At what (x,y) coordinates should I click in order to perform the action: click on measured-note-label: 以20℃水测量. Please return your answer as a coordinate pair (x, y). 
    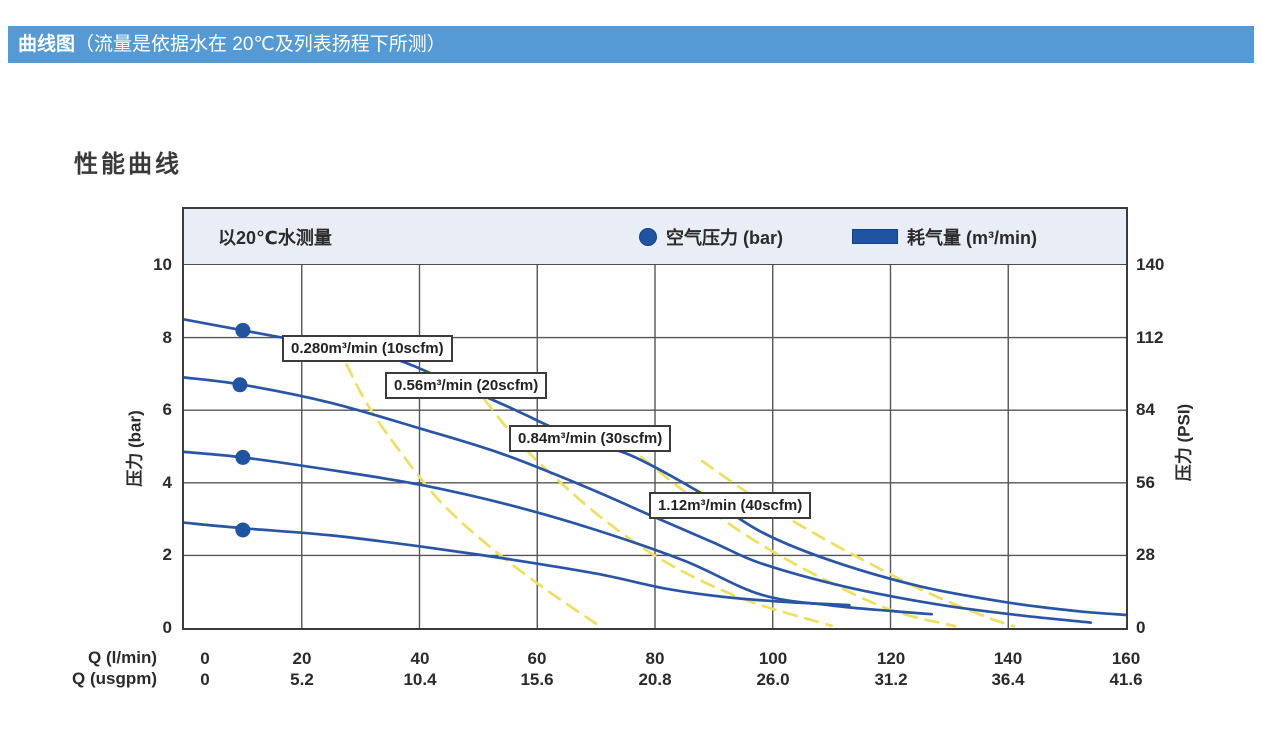
    Looking at the image, I should click on (275, 237).